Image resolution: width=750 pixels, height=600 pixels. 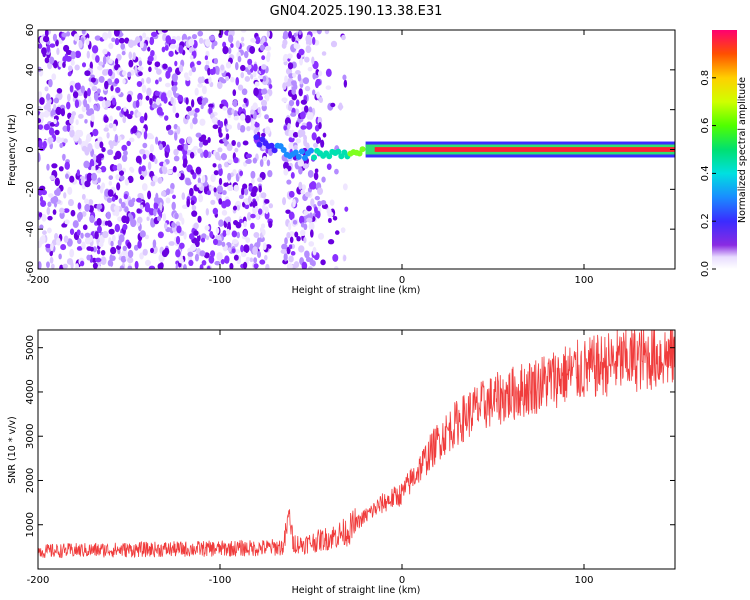 What do you see at coordinates (705, 269) in the screenshot?
I see `colorbar-tick-label: 0.0` at bounding box center [705, 269].